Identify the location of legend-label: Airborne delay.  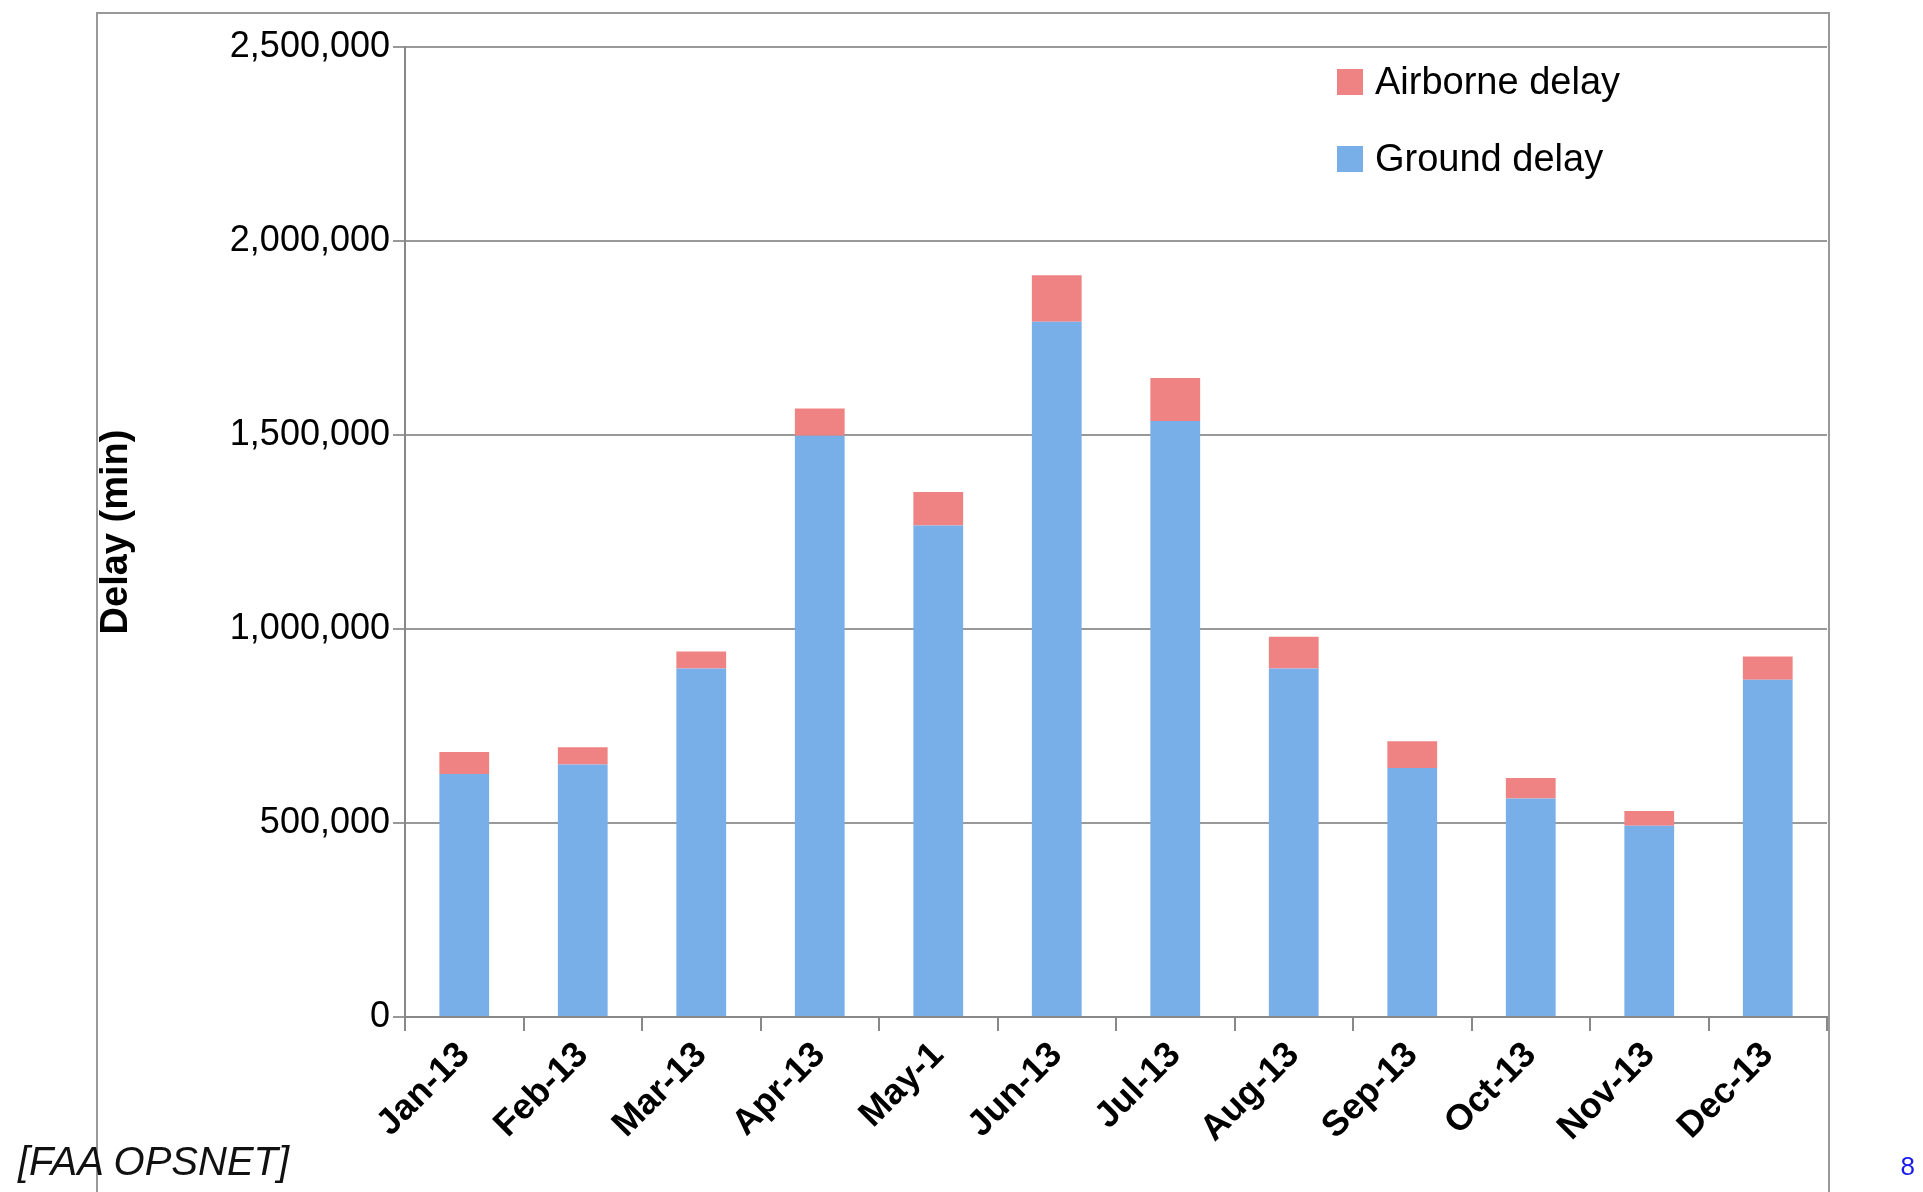
(1498, 81).